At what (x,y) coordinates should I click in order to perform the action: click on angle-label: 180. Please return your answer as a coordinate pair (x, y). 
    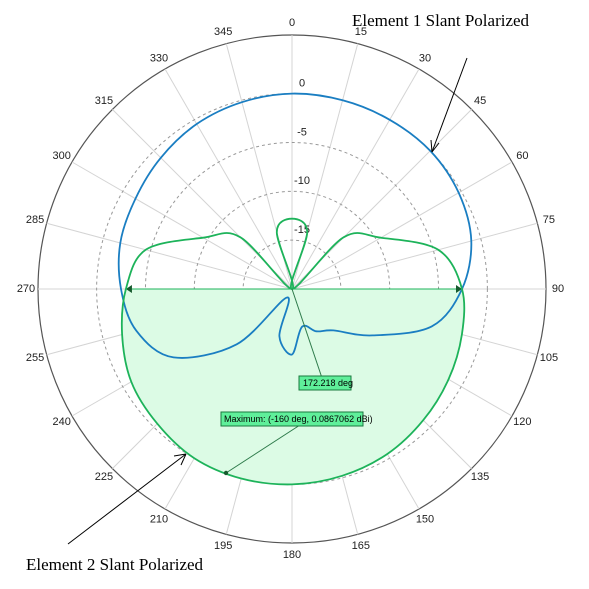
    Looking at the image, I should click on (292, 555).